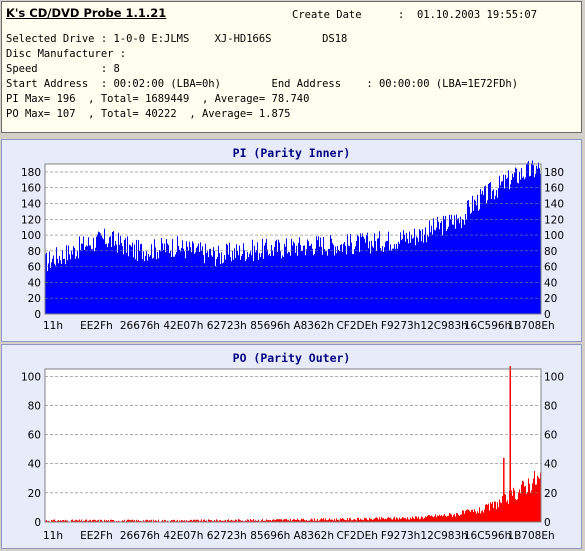 The width and height of the screenshot is (585, 551). I want to click on pi-xtick: 16C596h, so click(487, 326).